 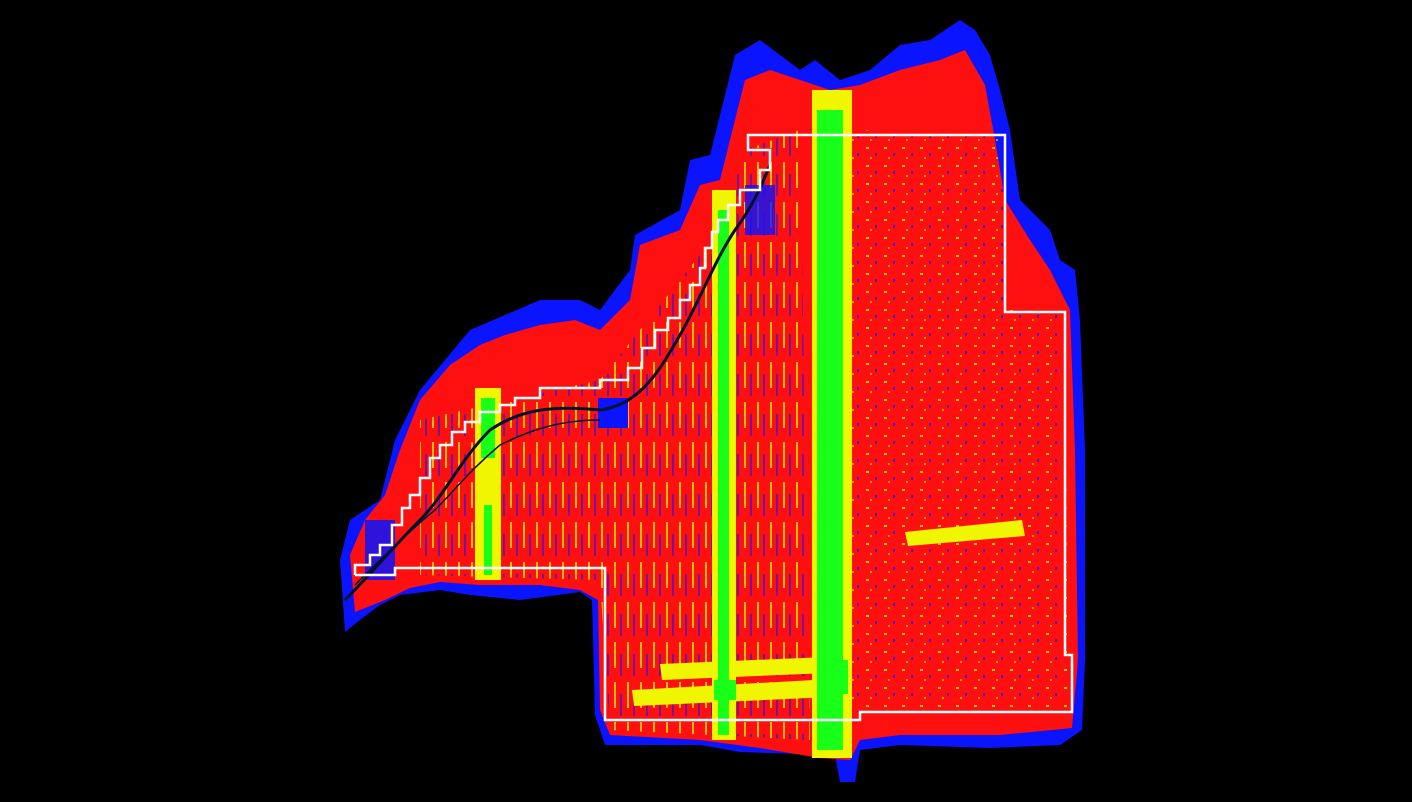 What do you see at coordinates (965, 533) in the screenshot?
I see `overlap-crossline-east` at bounding box center [965, 533].